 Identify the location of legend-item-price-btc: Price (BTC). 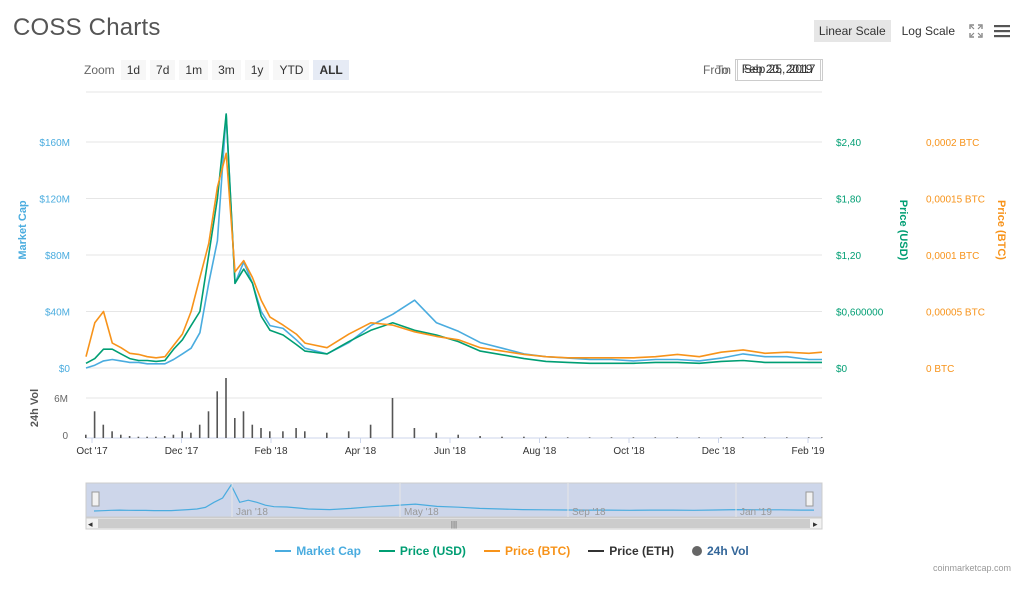
(527, 551).